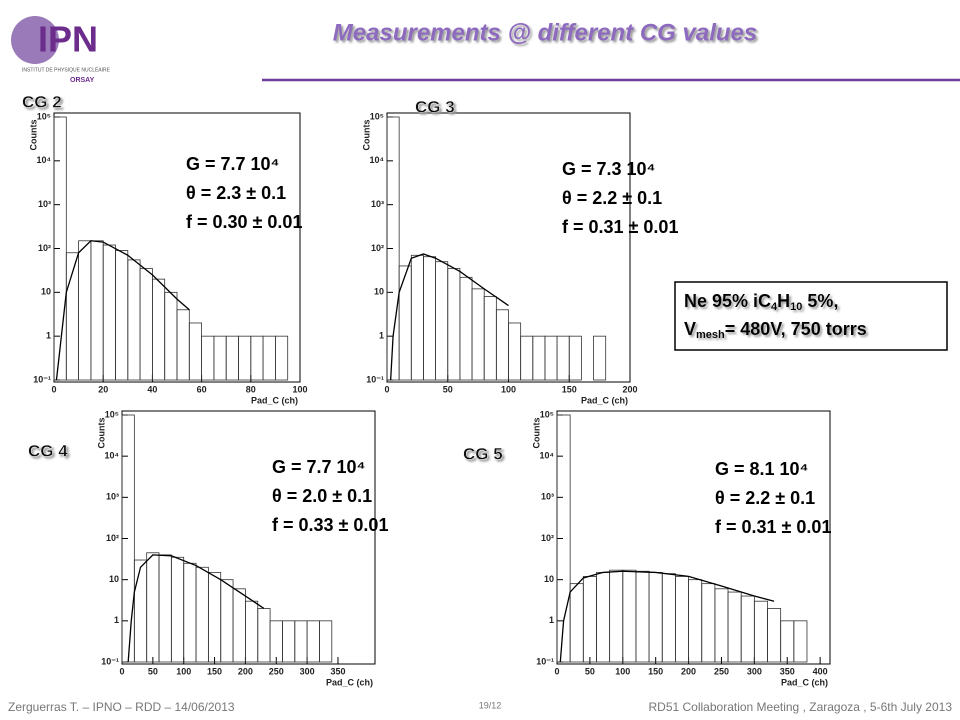 Image resolution: width=960 pixels, height=720 pixels. Describe the element at coordinates (66, 69) in the screenshot. I see `logo-sub: INSTITUT DE PHYSIQUE NUCLÉAIRE` at that location.